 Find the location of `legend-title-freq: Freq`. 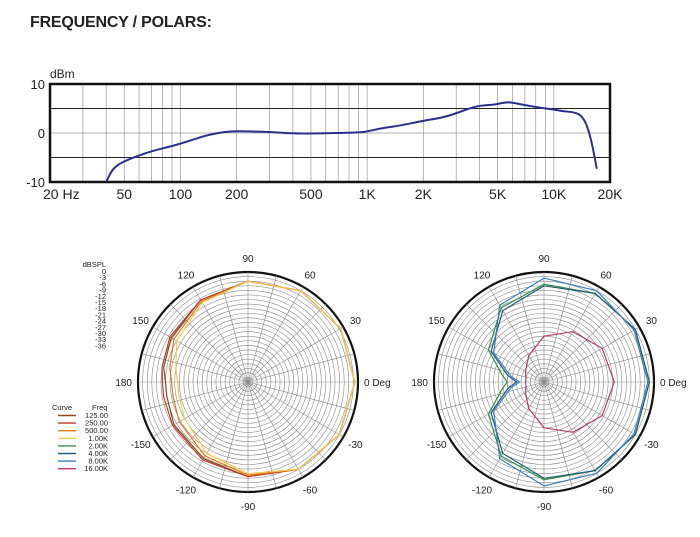

legend-title-freq: Freq is located at coordinates (99, 407).